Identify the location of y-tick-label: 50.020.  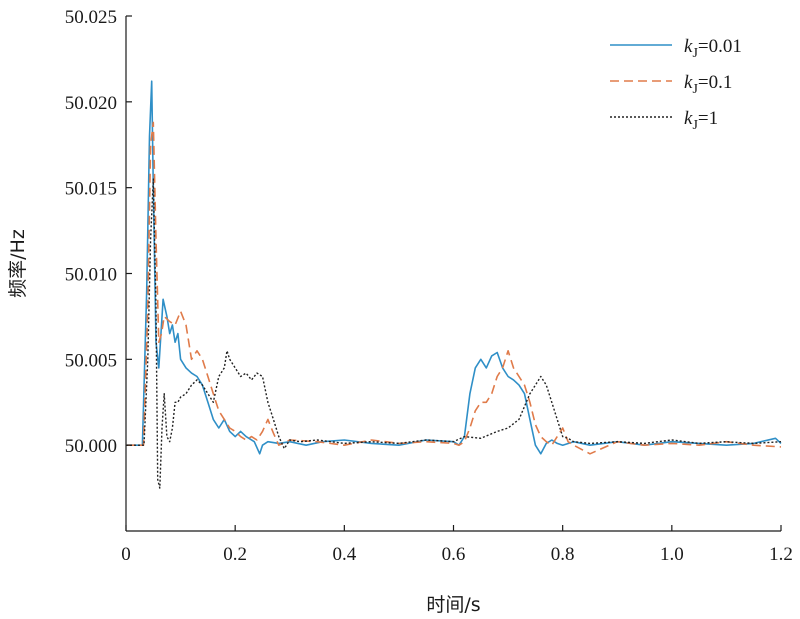
(91, 103).